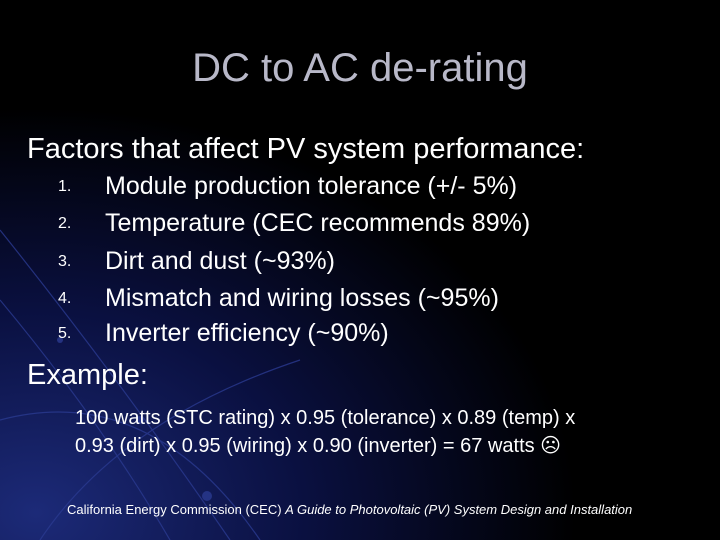 The image size is (720, 540). I want to click on item-number: 5., so click(65, 333).